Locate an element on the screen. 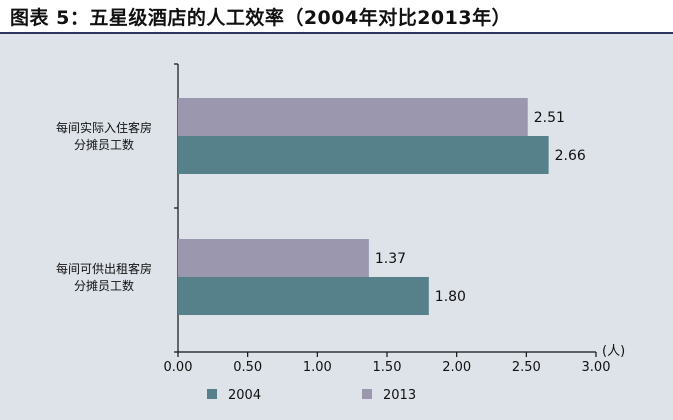 The height and width of the screenshot is (420, 673). data-label-2013: 1.37 is located at coordinates (390, 259).